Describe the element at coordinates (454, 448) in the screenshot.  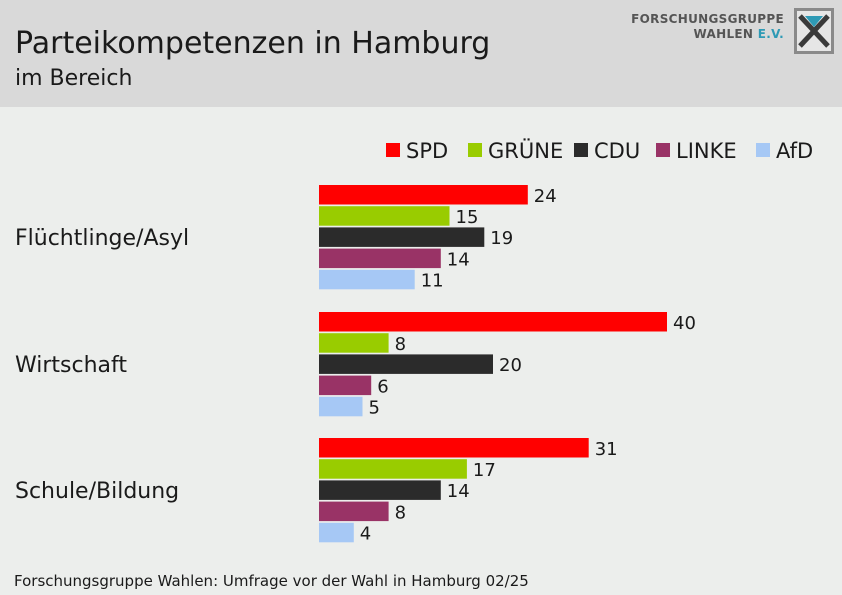
I see `bar-schule-bildung-spd` at that location.